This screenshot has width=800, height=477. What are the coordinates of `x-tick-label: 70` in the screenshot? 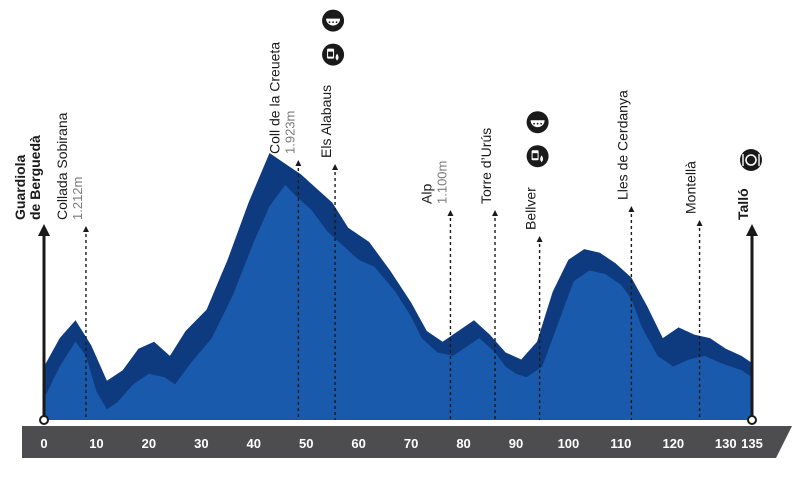 It's located at (411, 443).